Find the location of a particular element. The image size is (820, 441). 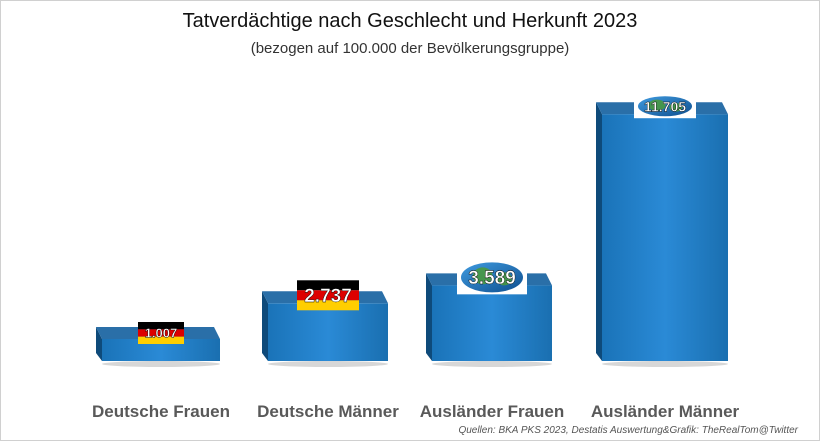

value-label: 2.737 is located at coordinates (328, 296).